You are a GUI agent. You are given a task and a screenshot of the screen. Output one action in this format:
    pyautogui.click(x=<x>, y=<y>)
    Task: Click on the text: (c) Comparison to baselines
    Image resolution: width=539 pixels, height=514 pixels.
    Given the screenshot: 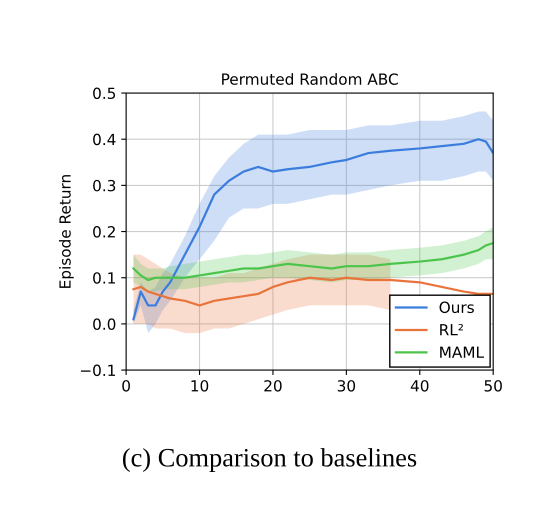 What is the action you would take?
    pyautogui.click(x=269, y=460)
    